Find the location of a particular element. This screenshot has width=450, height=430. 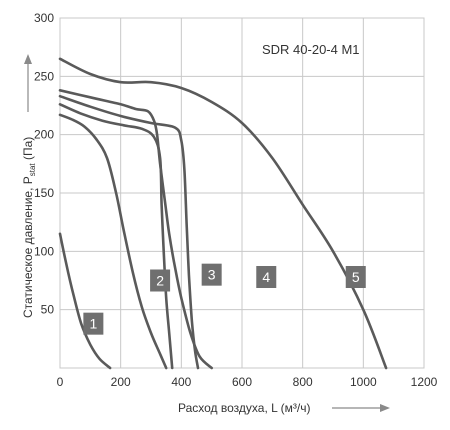

curve-badge-2: 2 is located at coordinates (160, 280).